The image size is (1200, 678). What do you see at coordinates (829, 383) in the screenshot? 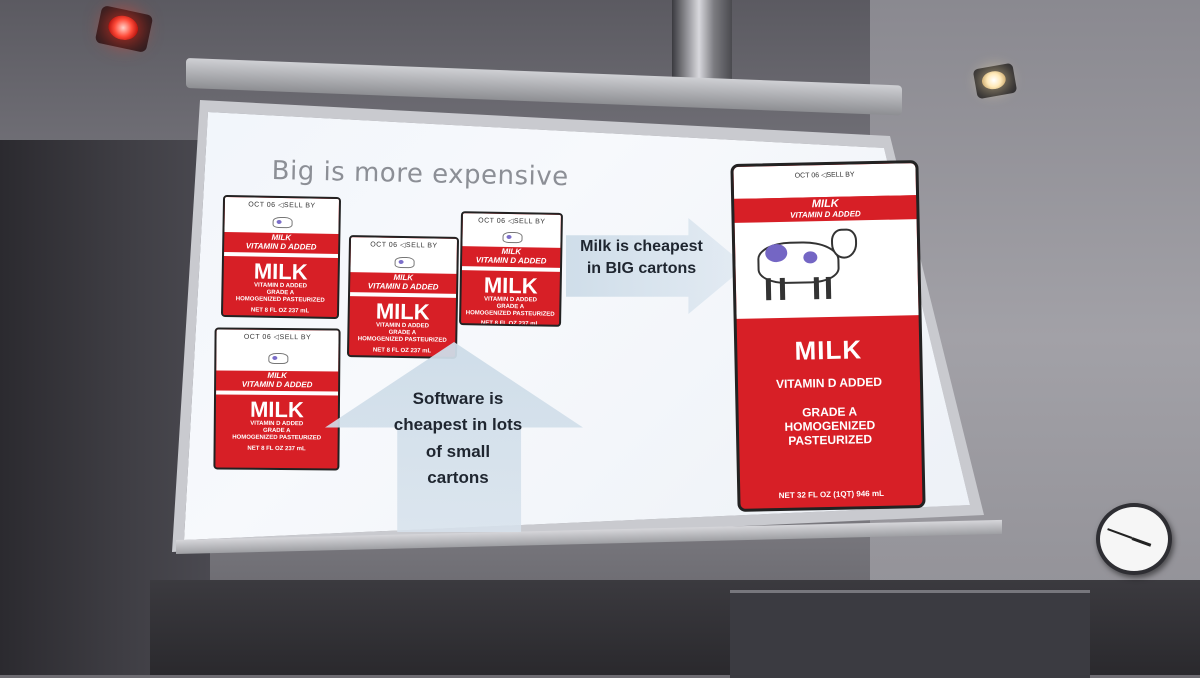
I see `big-carton-vitamin: VITAMIN D ADDED` at bounding box center [829, 383].